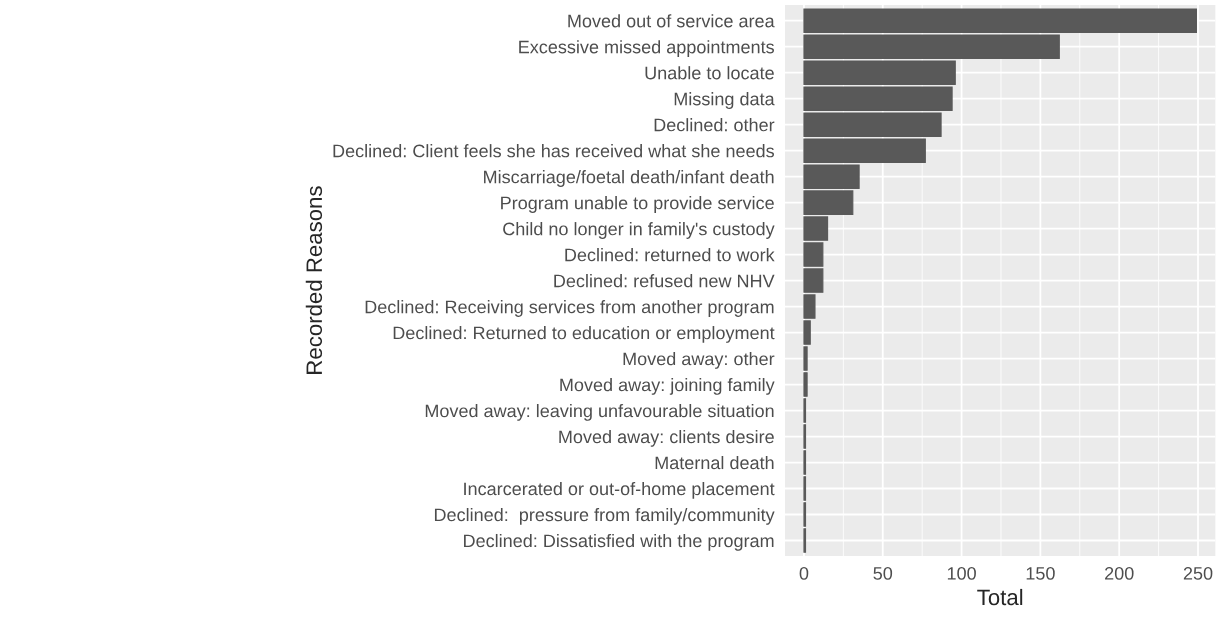 Image resolution: width=1219 pixels, height=637 pixels. Describe the element at coordinates (883, 573) in the screenshot. I see `x-tick-label: 50` at that location.